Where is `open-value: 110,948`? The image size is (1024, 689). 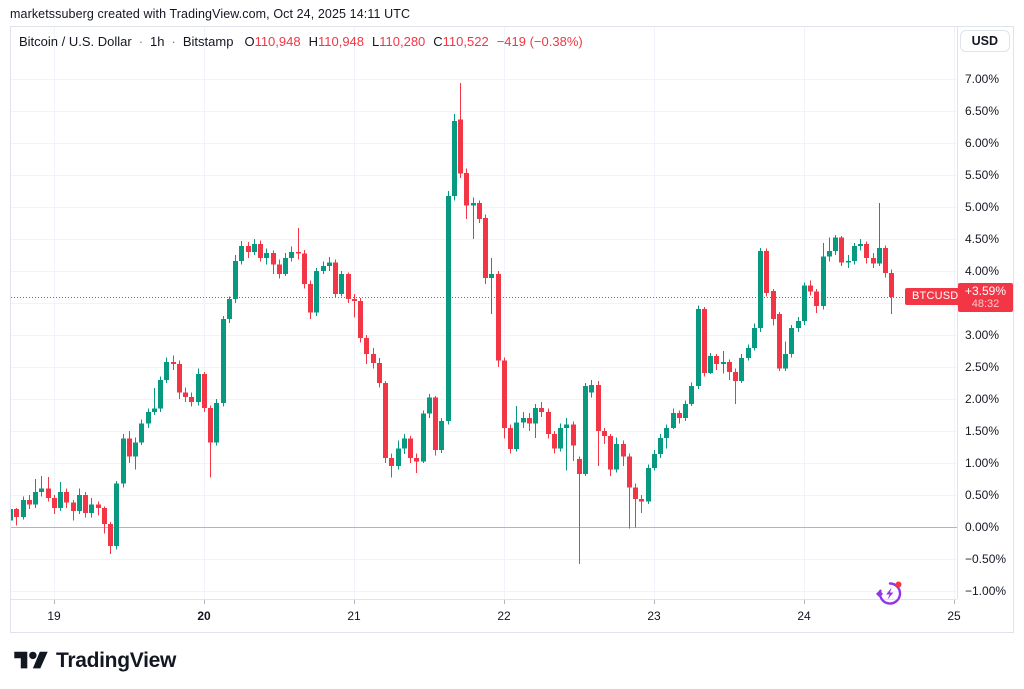
open-value: 110,948 is located at coordinates (277, 41).